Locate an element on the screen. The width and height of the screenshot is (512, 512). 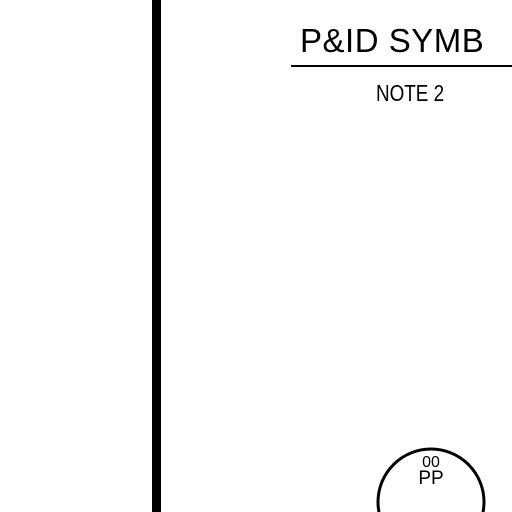
symbol-line-2: PP is located at coordinates (430, 478).